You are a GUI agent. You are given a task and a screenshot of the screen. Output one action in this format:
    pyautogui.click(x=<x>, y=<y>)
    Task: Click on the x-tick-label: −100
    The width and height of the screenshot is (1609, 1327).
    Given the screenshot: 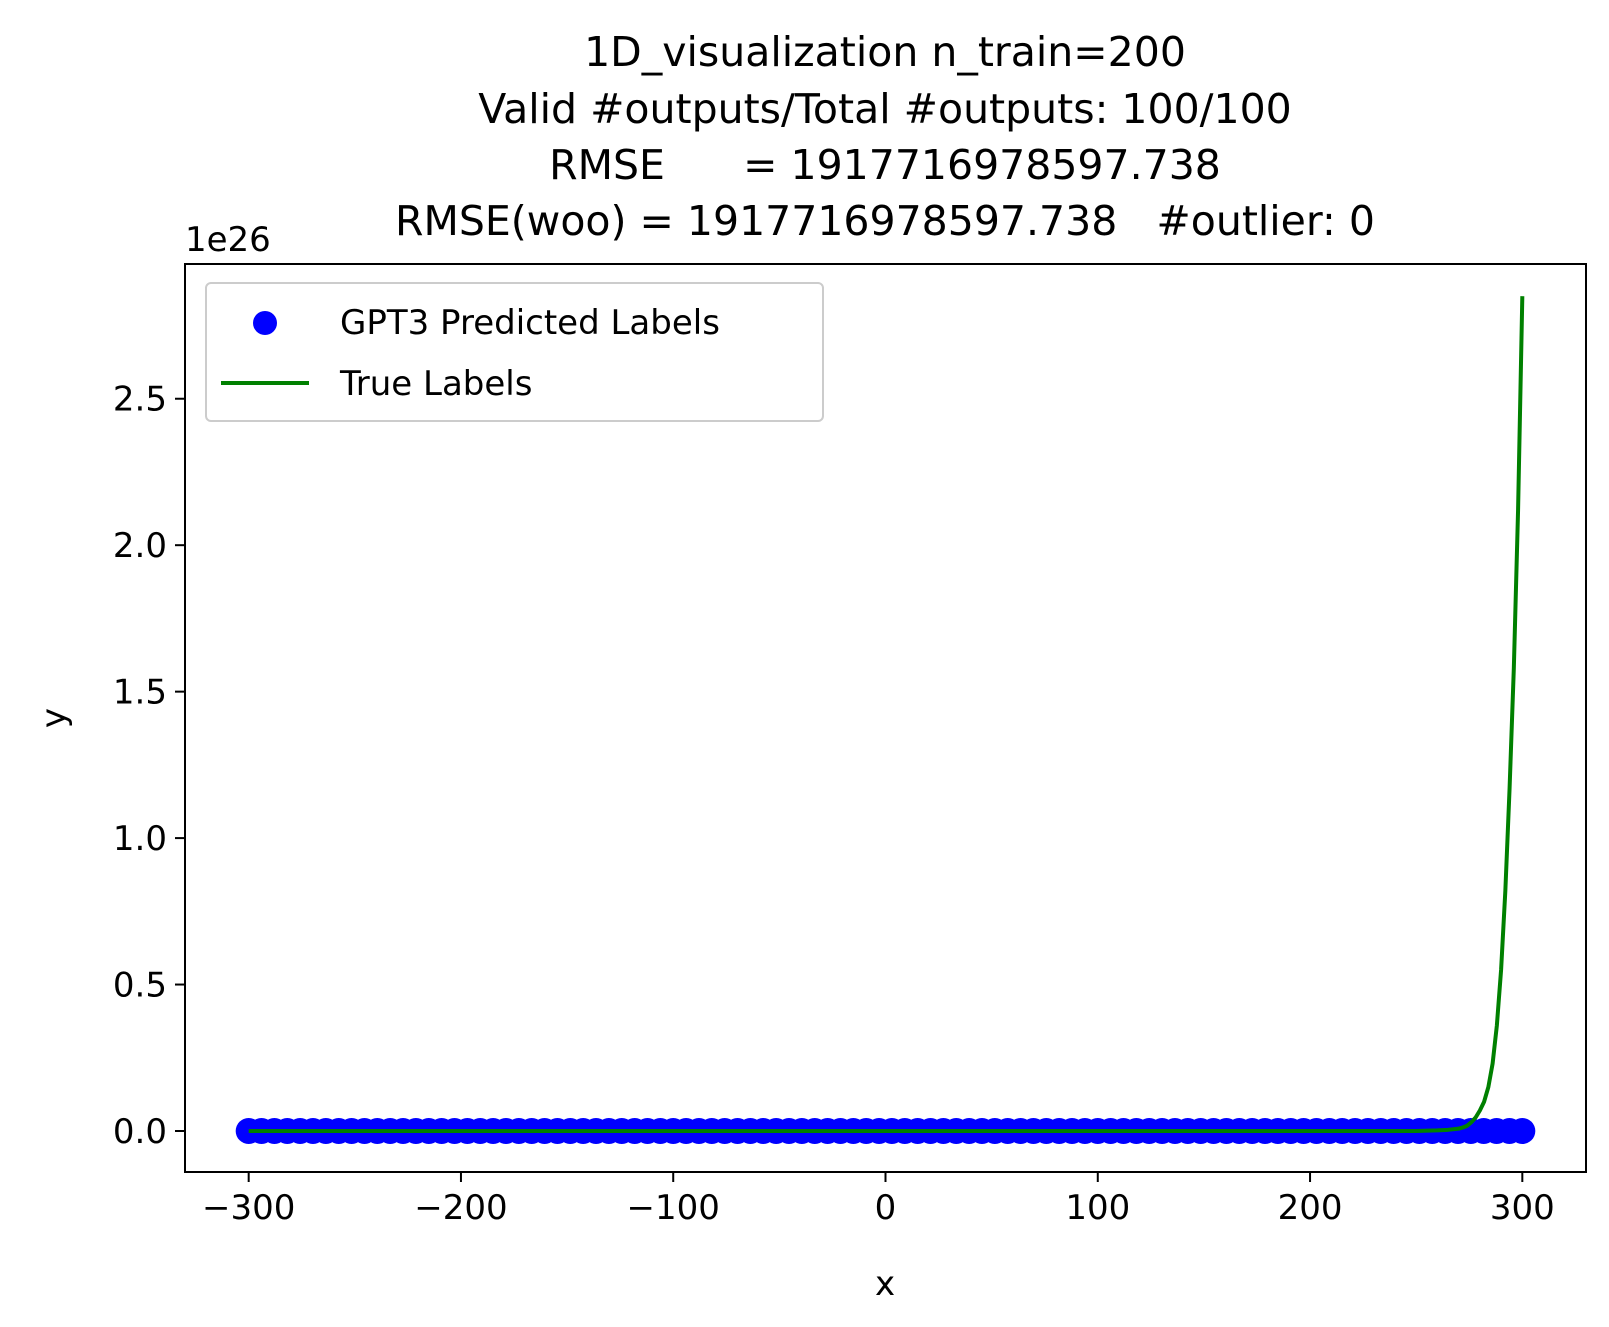 What is the action you would take?
    pyautogui.click(x=673, y=1208)
    